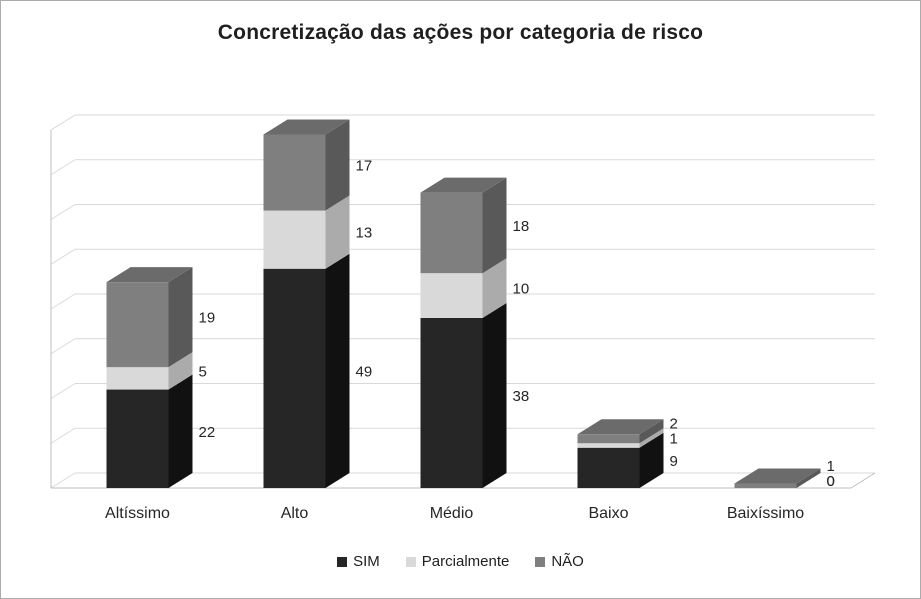  Describe the element at coordinates (137, 438) in the screenshot. I see `bar-segment-Altíssimo-SIM` at that location.